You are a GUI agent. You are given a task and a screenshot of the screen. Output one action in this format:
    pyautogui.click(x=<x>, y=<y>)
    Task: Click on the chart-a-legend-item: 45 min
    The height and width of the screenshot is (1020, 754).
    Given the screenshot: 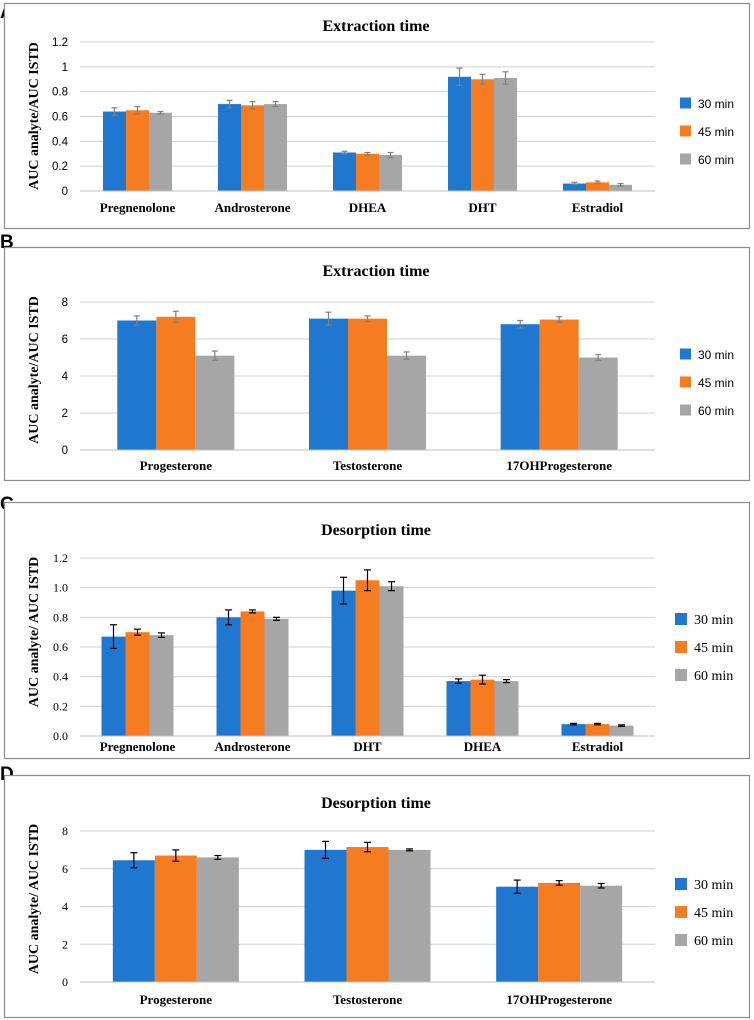 What is the action you would take?
    pyautogui.click(x=707, y=132)
    